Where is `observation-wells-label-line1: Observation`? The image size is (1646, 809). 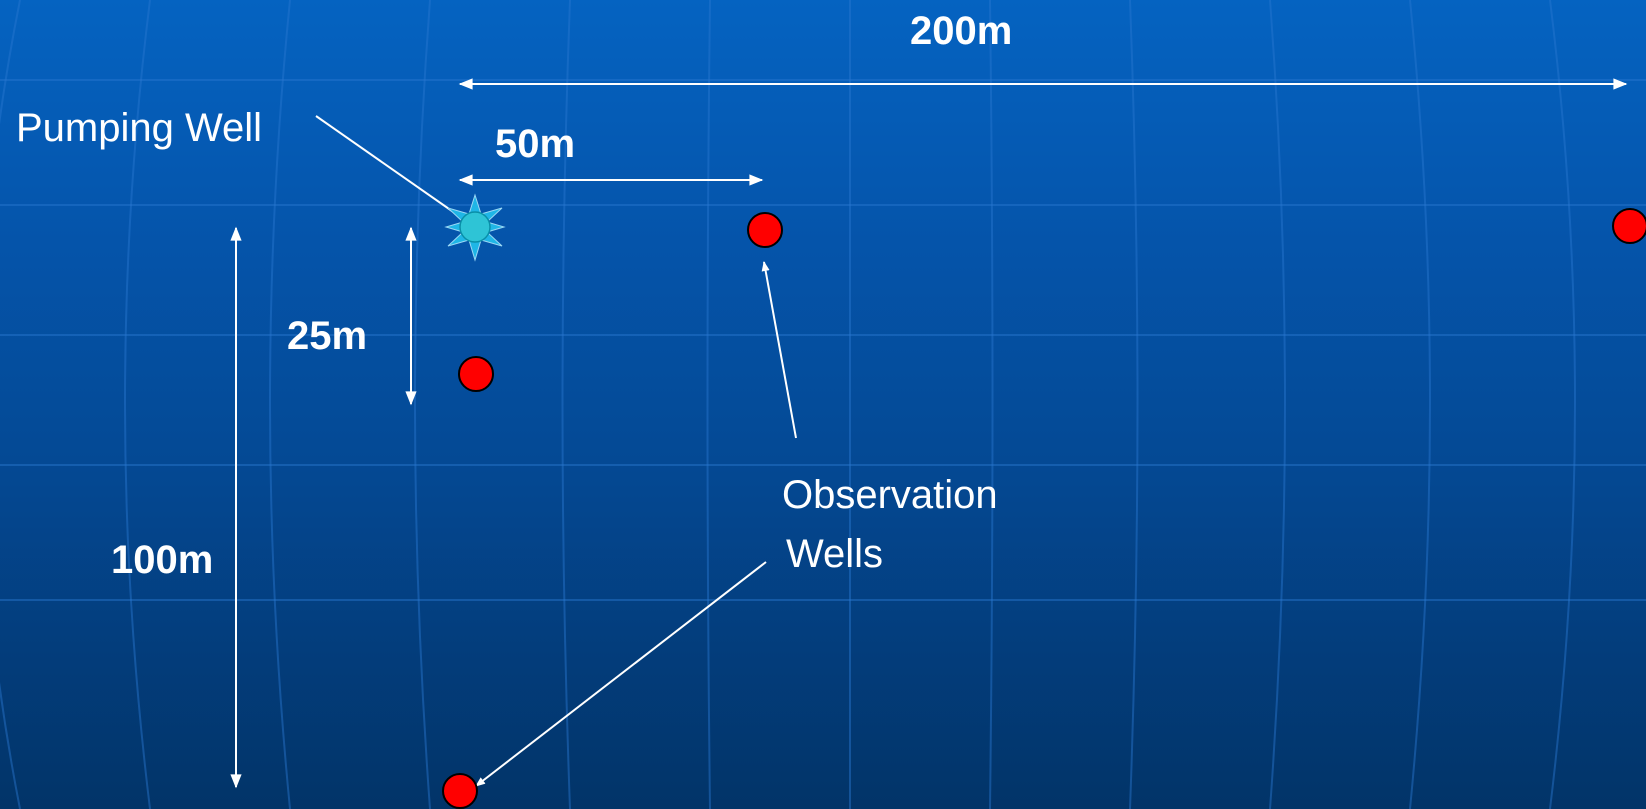
observation-wells-label-line1: Observation is located at coordinates (890, 495).